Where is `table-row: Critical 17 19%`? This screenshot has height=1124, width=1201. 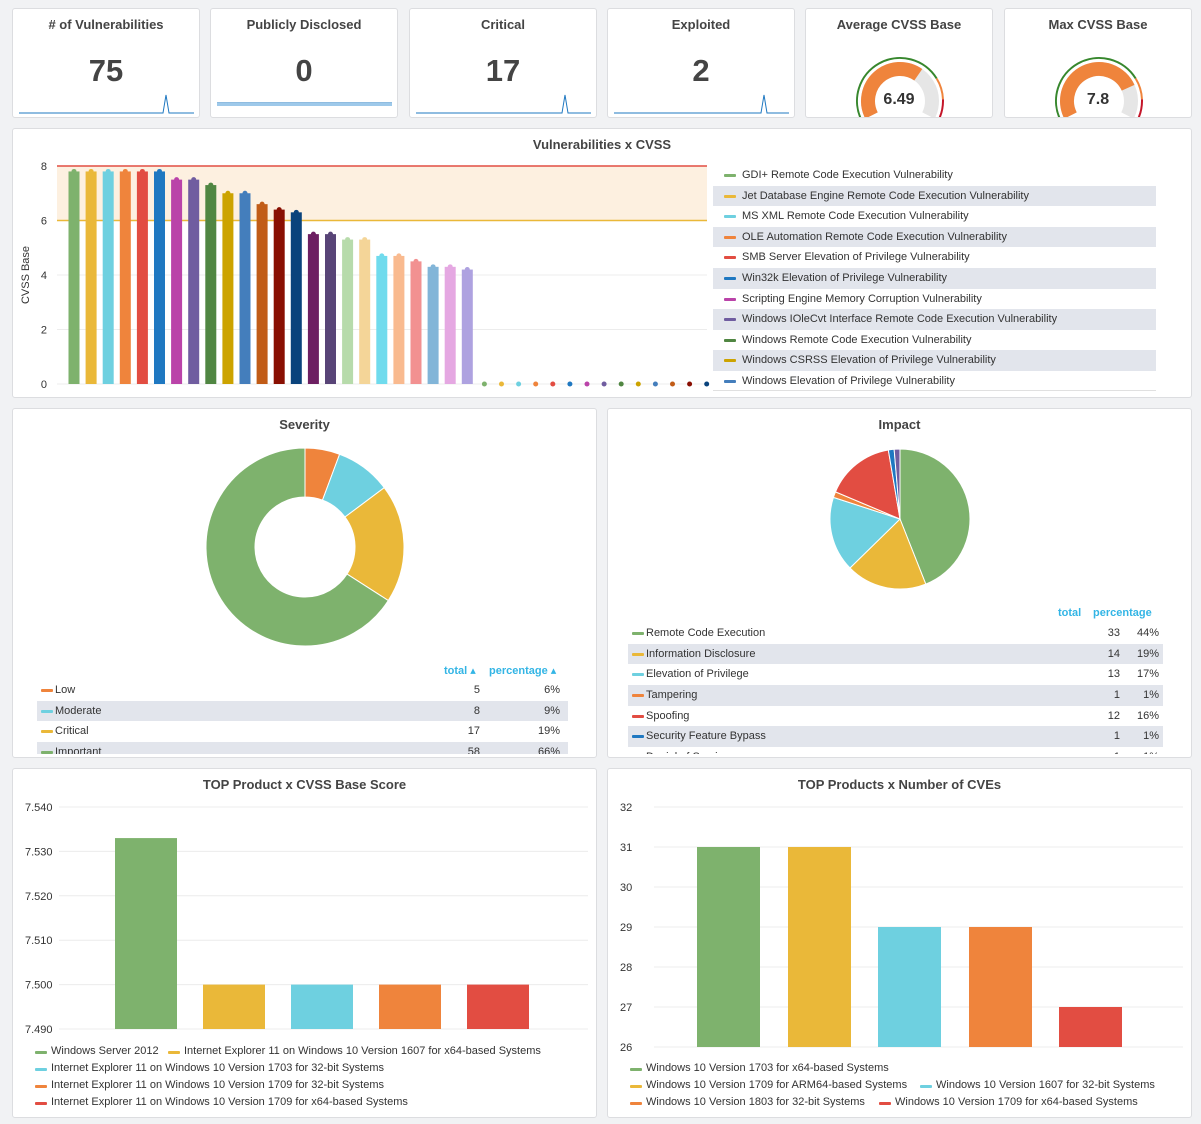
table-row: Critical 17 19% is located at coordinates (302, 731).